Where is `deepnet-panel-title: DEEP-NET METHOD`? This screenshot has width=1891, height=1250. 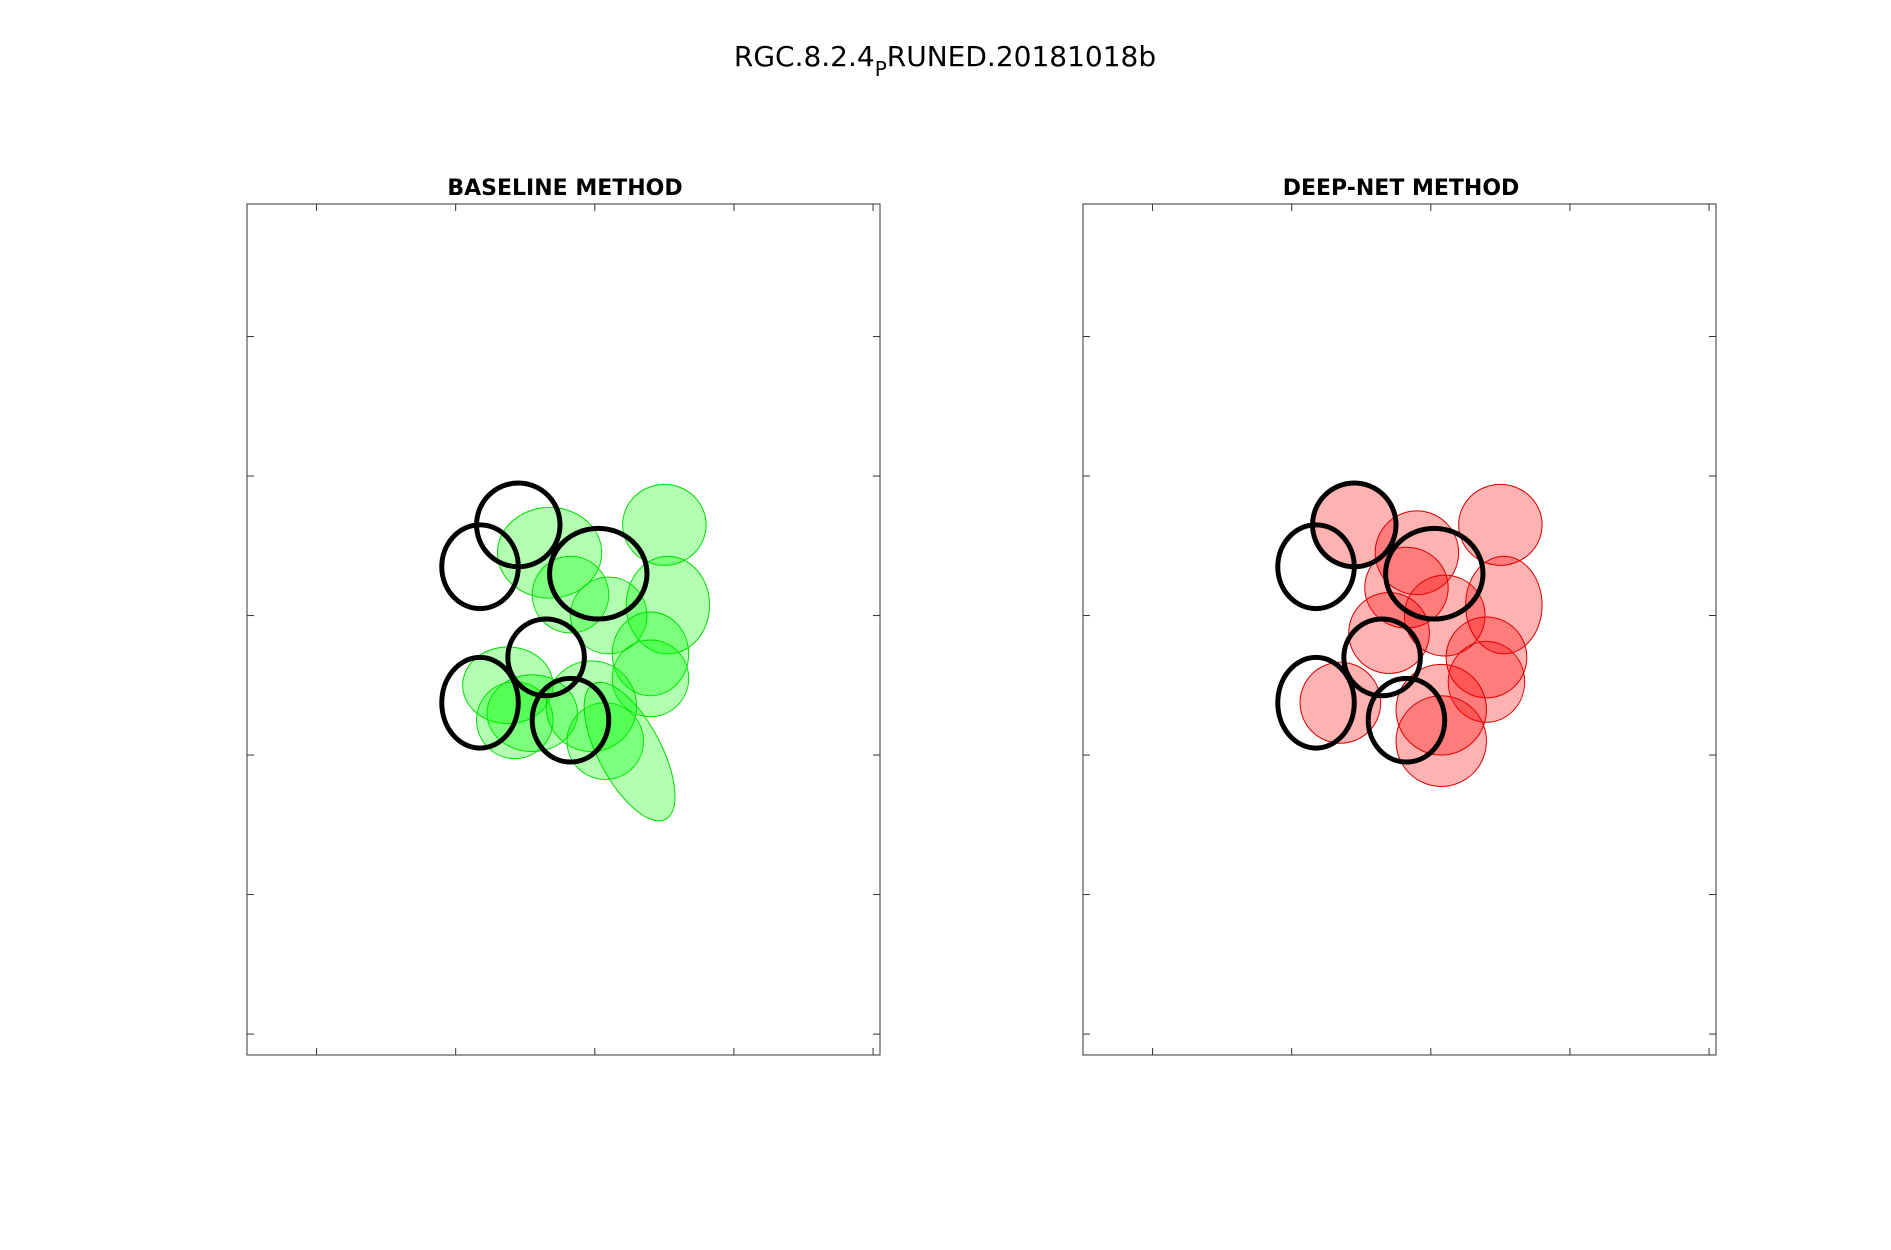 deepnet-panel-title: DEEP-NET METHOD is located at coordinates (1401, 188).